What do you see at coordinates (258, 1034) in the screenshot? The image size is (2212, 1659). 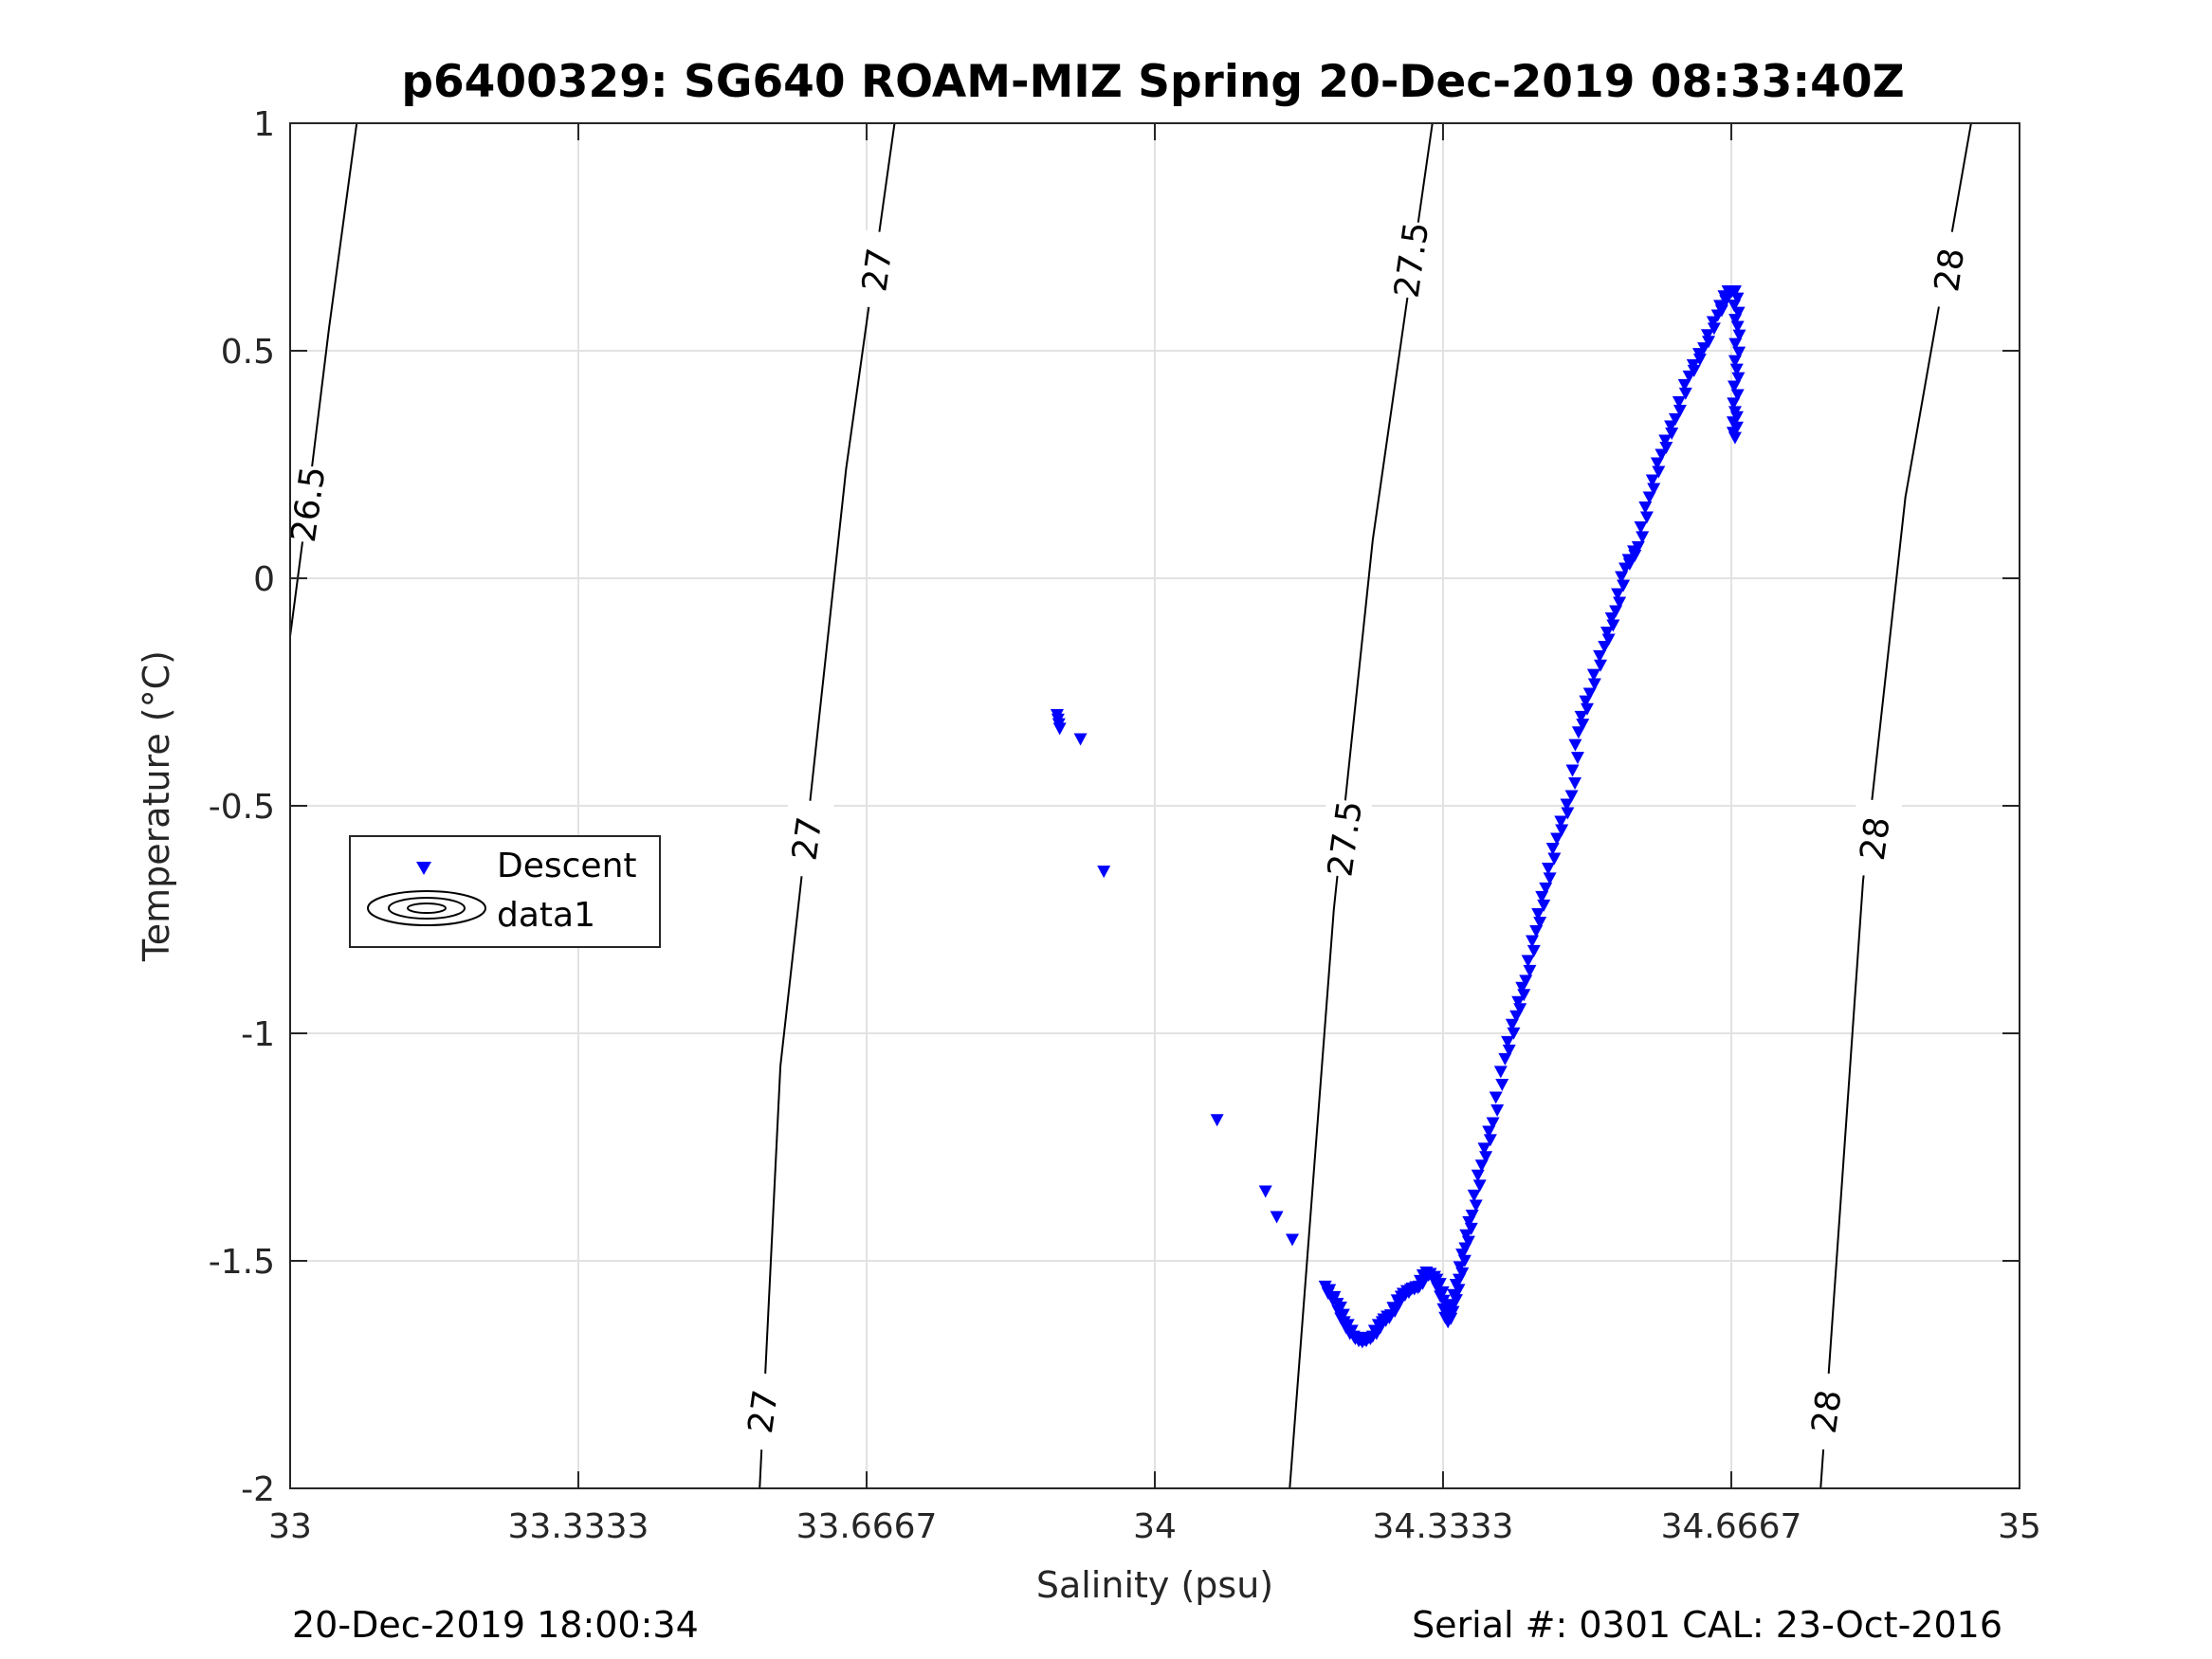 I see `y-tick-label: -1` at bounding box center [258, 1034].